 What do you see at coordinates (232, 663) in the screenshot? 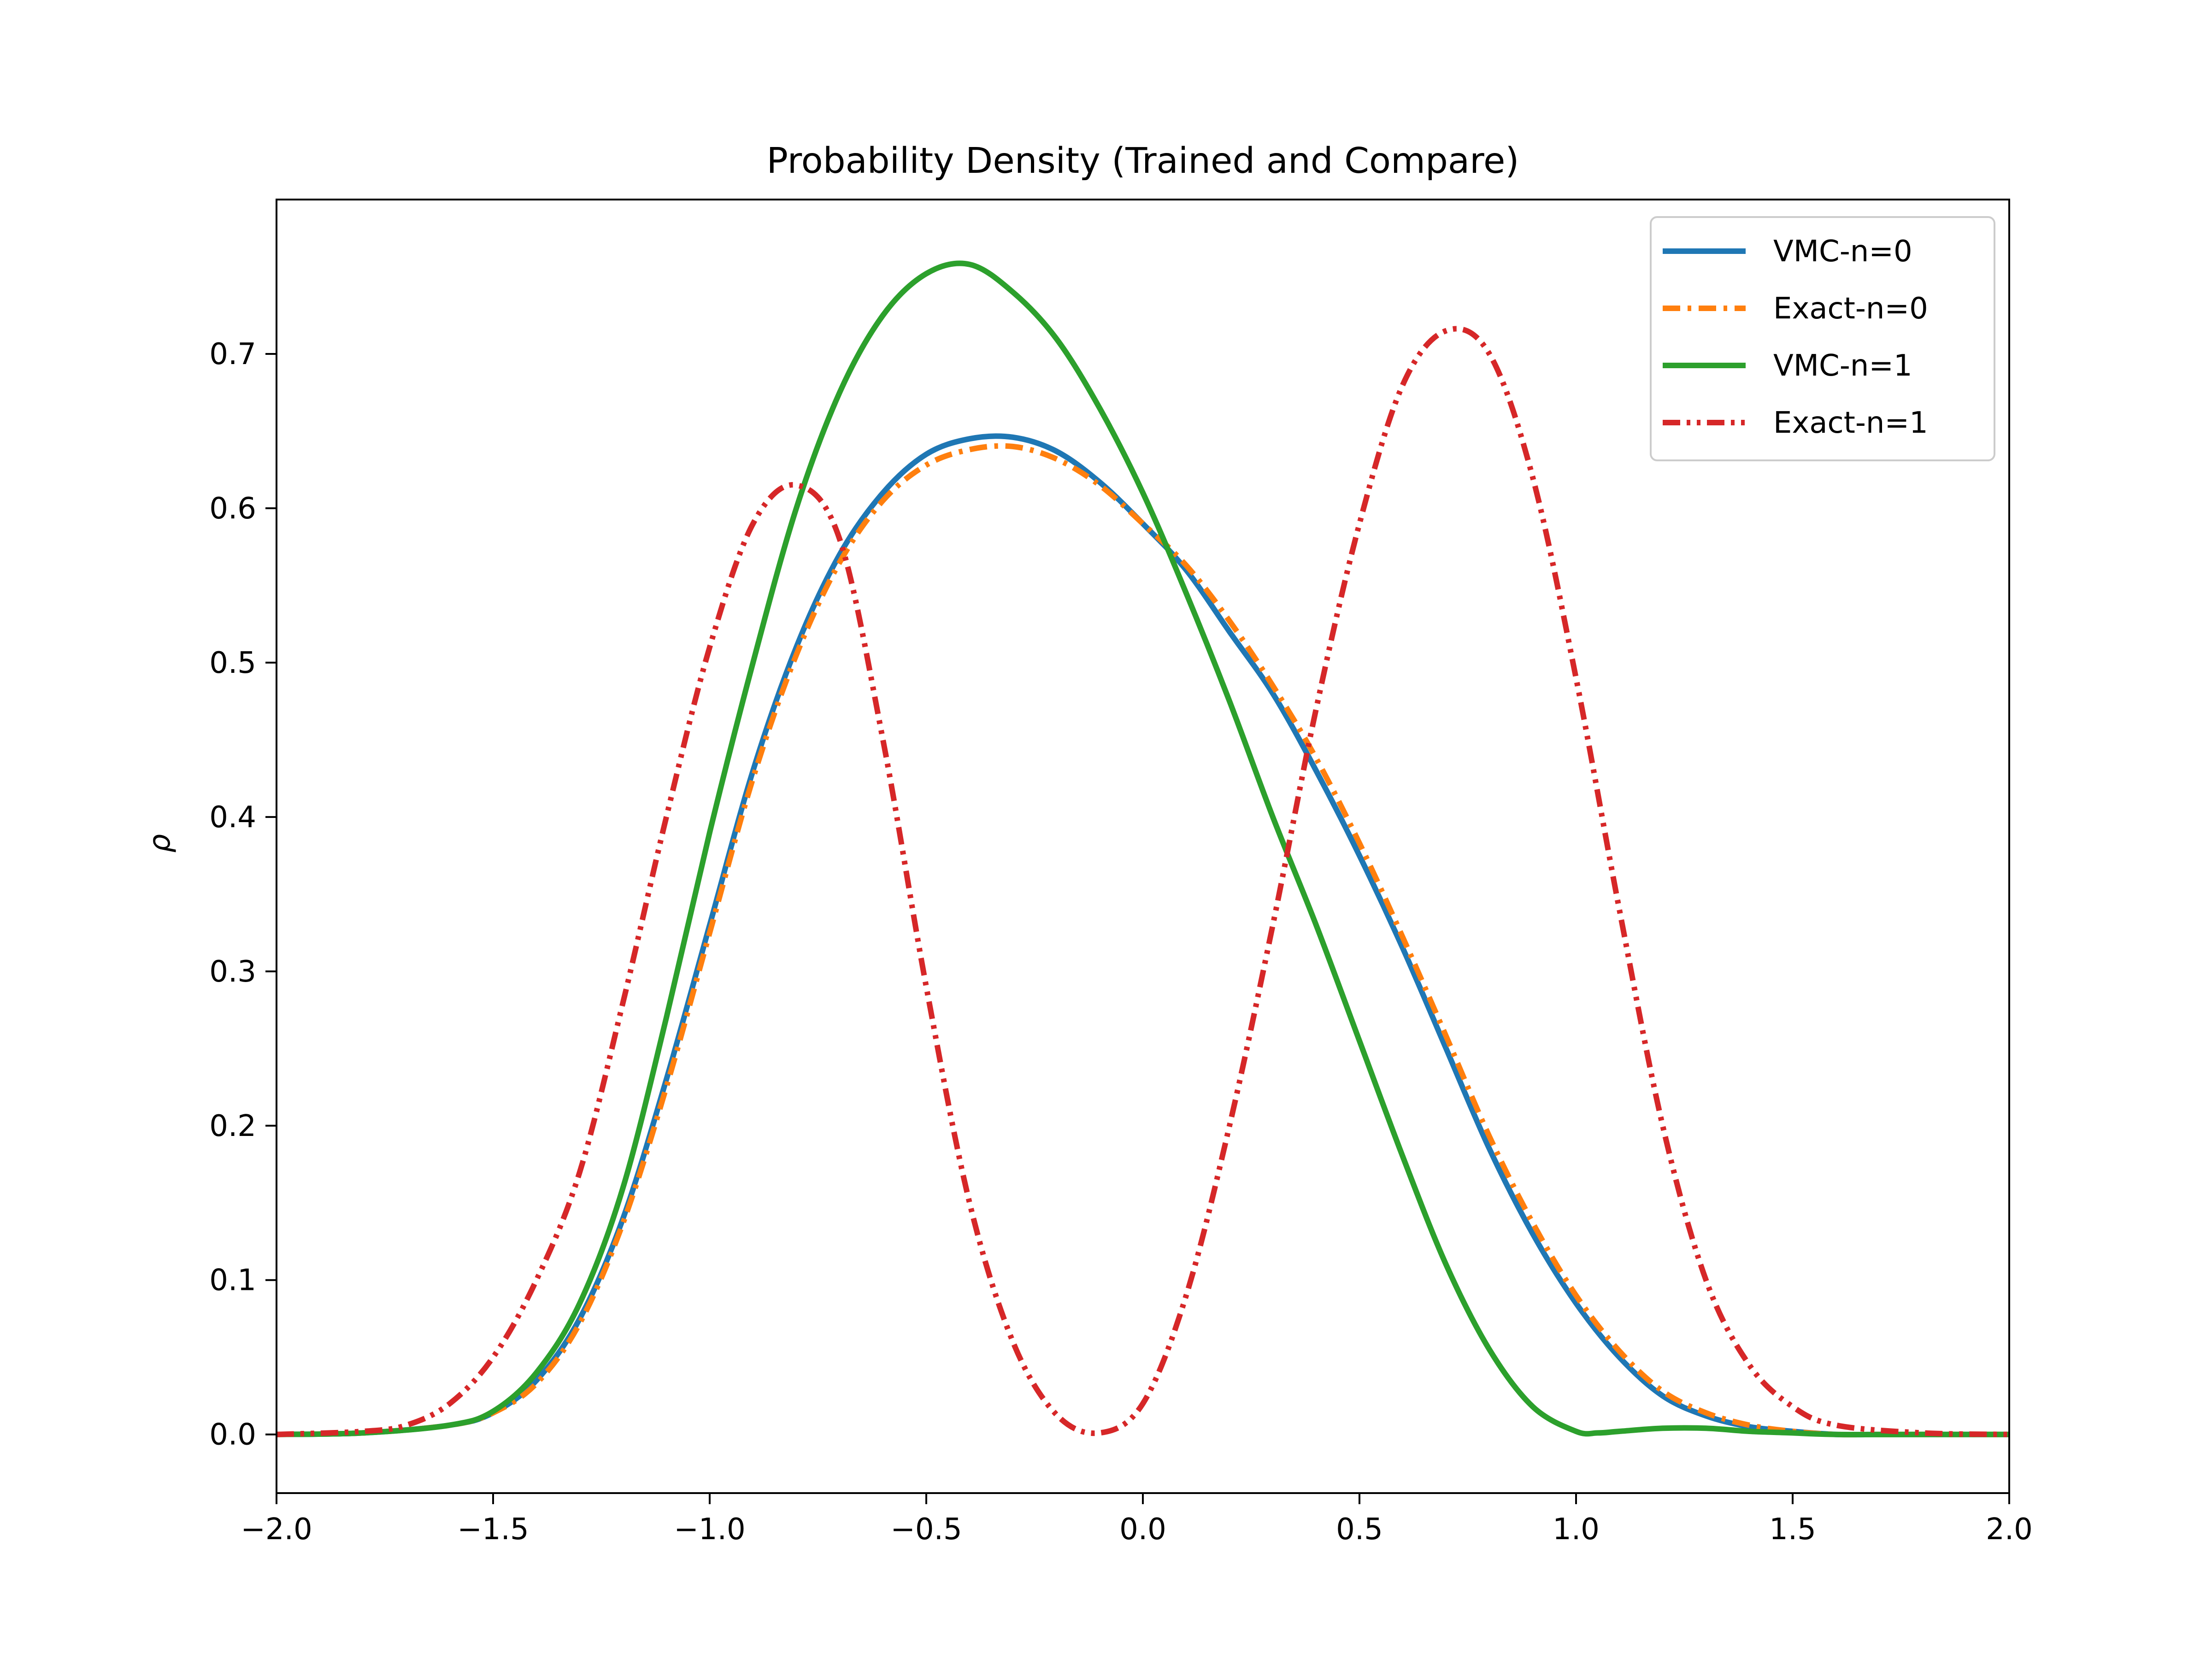
I see `y-tick-label: 0.5` at bounding box center [232, 663].